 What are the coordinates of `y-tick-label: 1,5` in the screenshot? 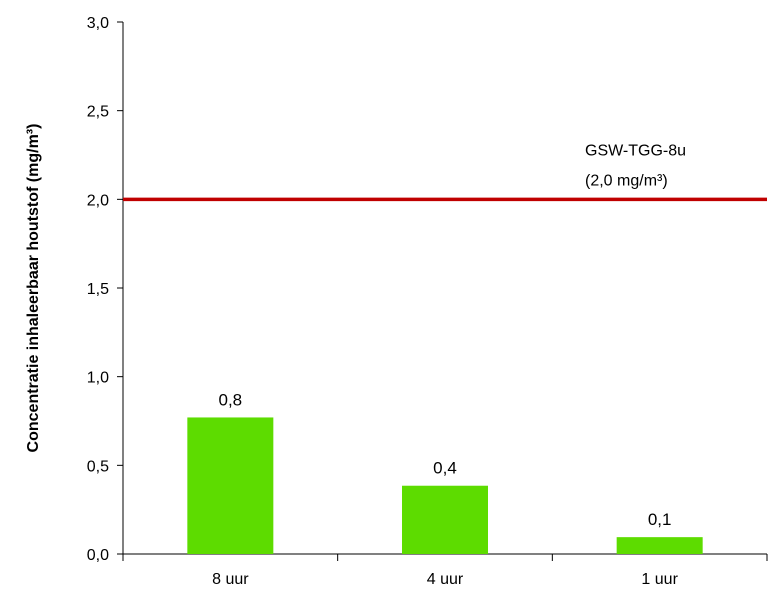 It's located at (98, 289).